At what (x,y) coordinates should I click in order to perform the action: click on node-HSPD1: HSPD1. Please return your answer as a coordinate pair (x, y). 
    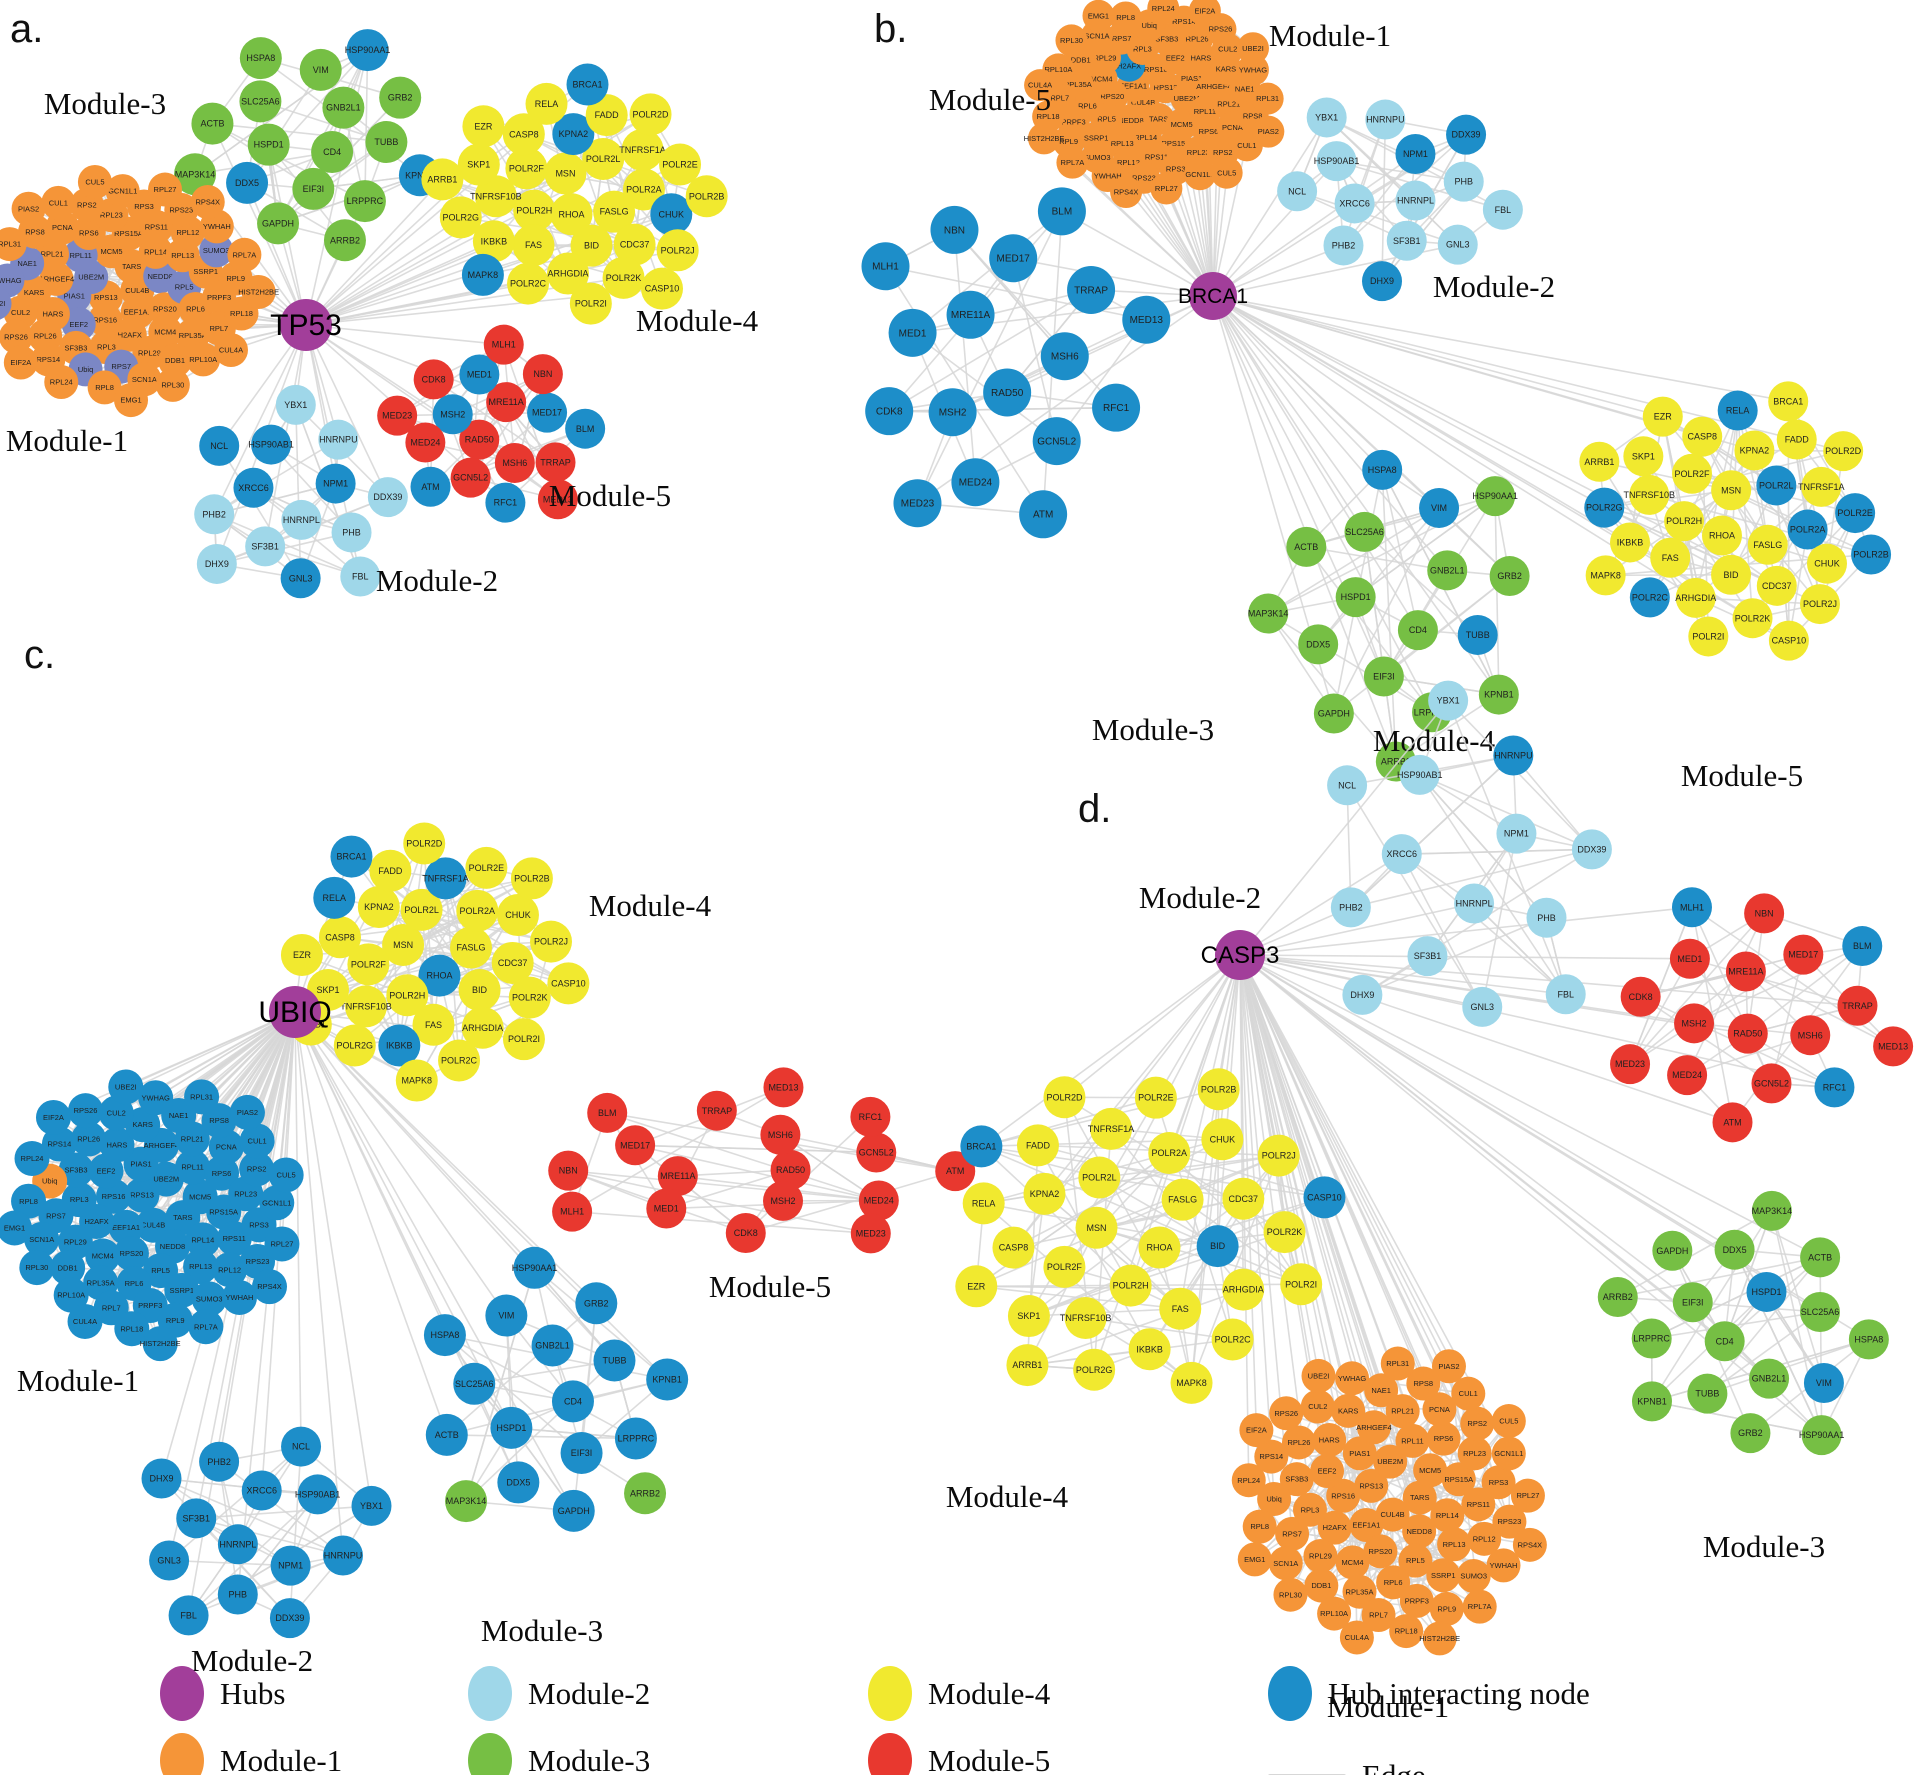
    Looking at the image, I should click on (268, 144).